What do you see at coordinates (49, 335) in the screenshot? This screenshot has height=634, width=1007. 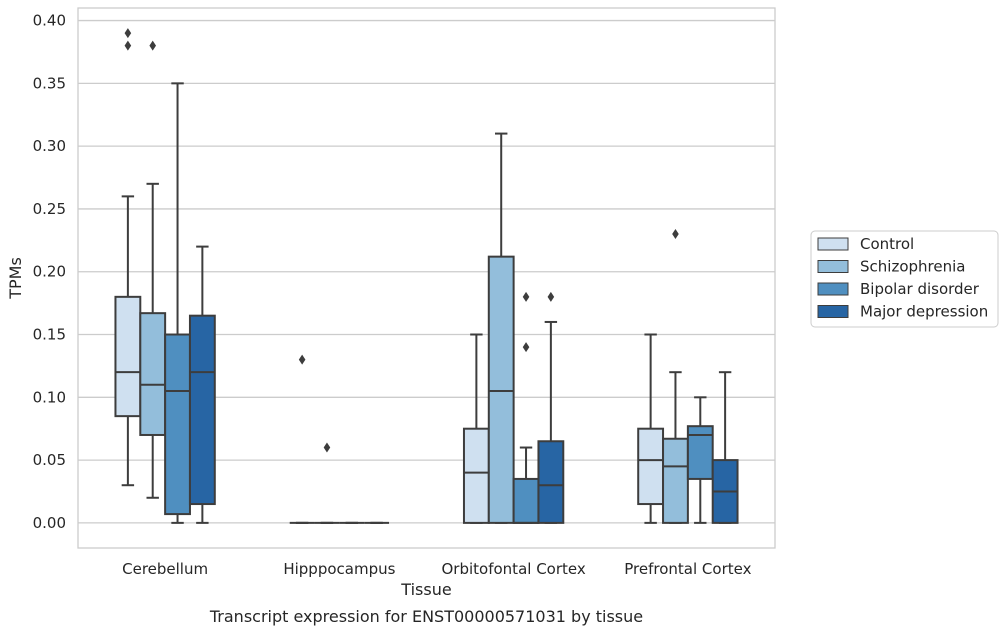 I see `y-tick-label: 0.15` at bounding box center [49, 335].